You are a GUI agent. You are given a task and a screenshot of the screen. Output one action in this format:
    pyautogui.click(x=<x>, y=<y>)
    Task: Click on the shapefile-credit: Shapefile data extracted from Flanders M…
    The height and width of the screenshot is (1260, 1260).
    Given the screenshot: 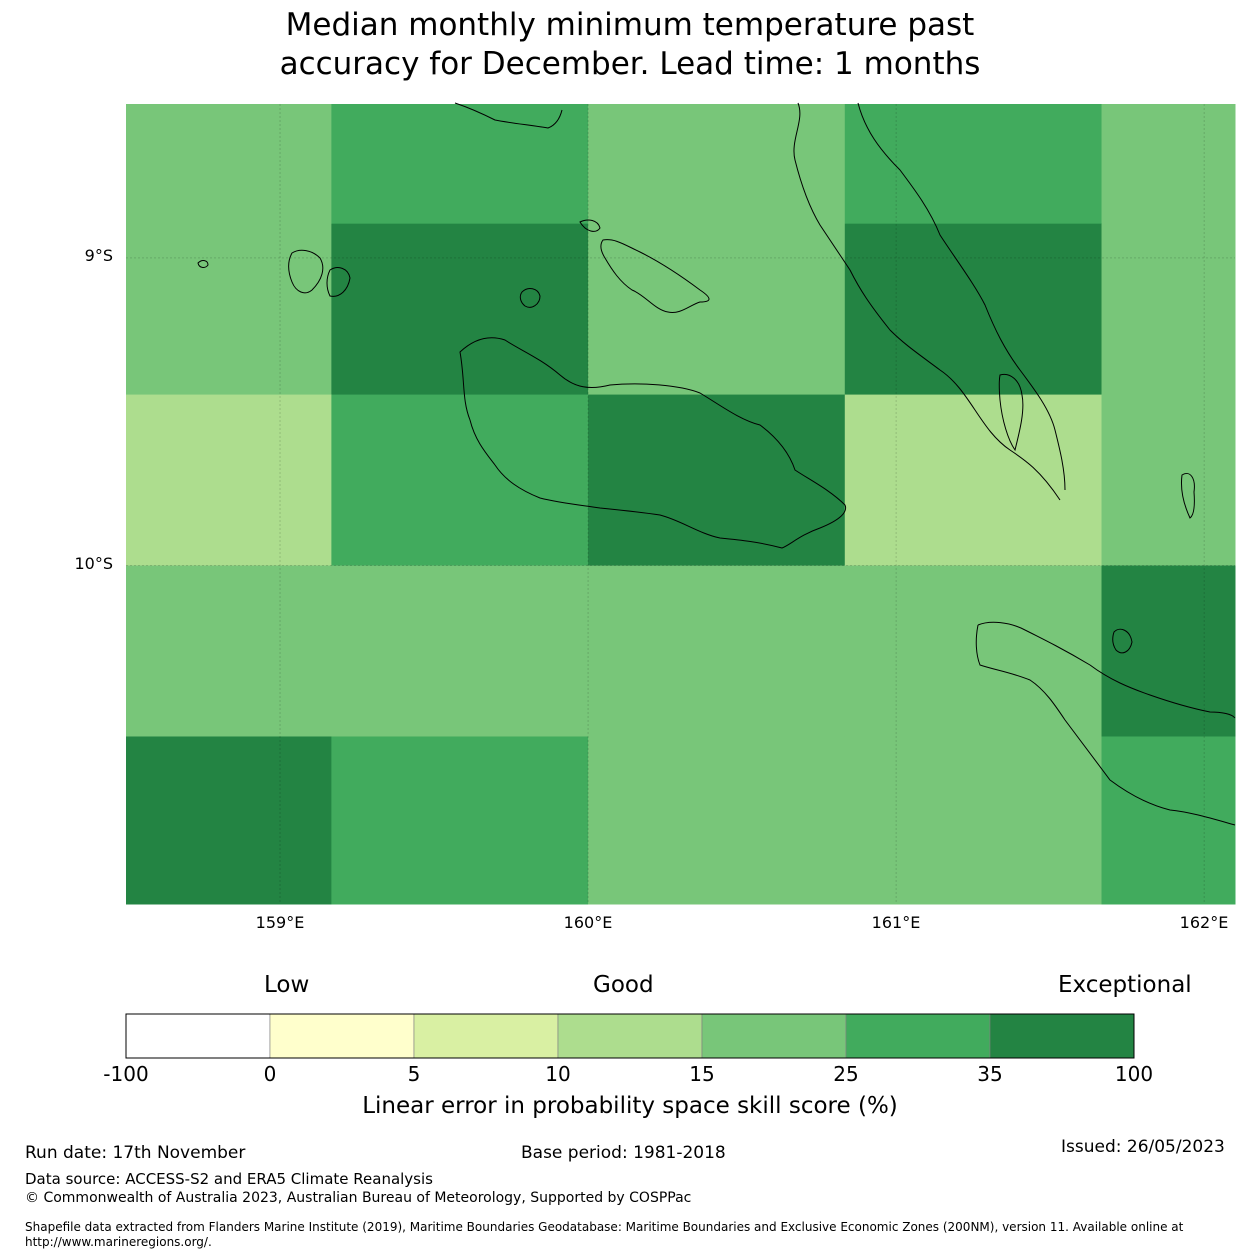 What is the action you would take?
    pyautogui.click(x=604, y=1234)
    